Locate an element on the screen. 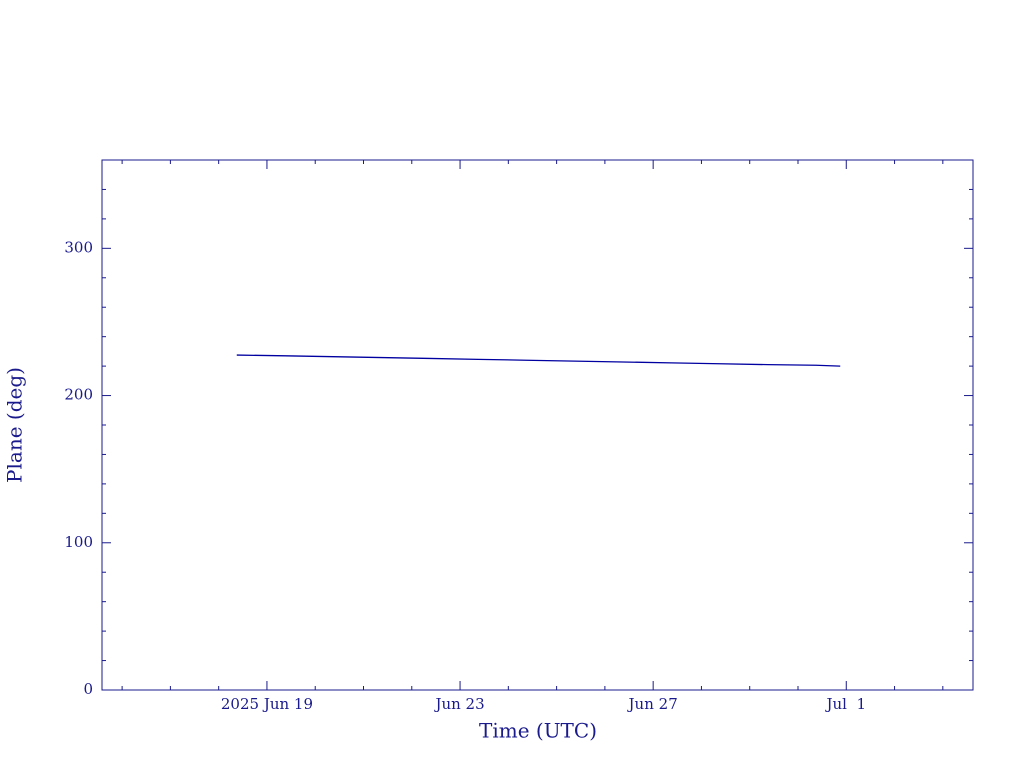 This screenshot has width=1024, height=768. y-tick-label: 200 is located at coordinates (78, 395).